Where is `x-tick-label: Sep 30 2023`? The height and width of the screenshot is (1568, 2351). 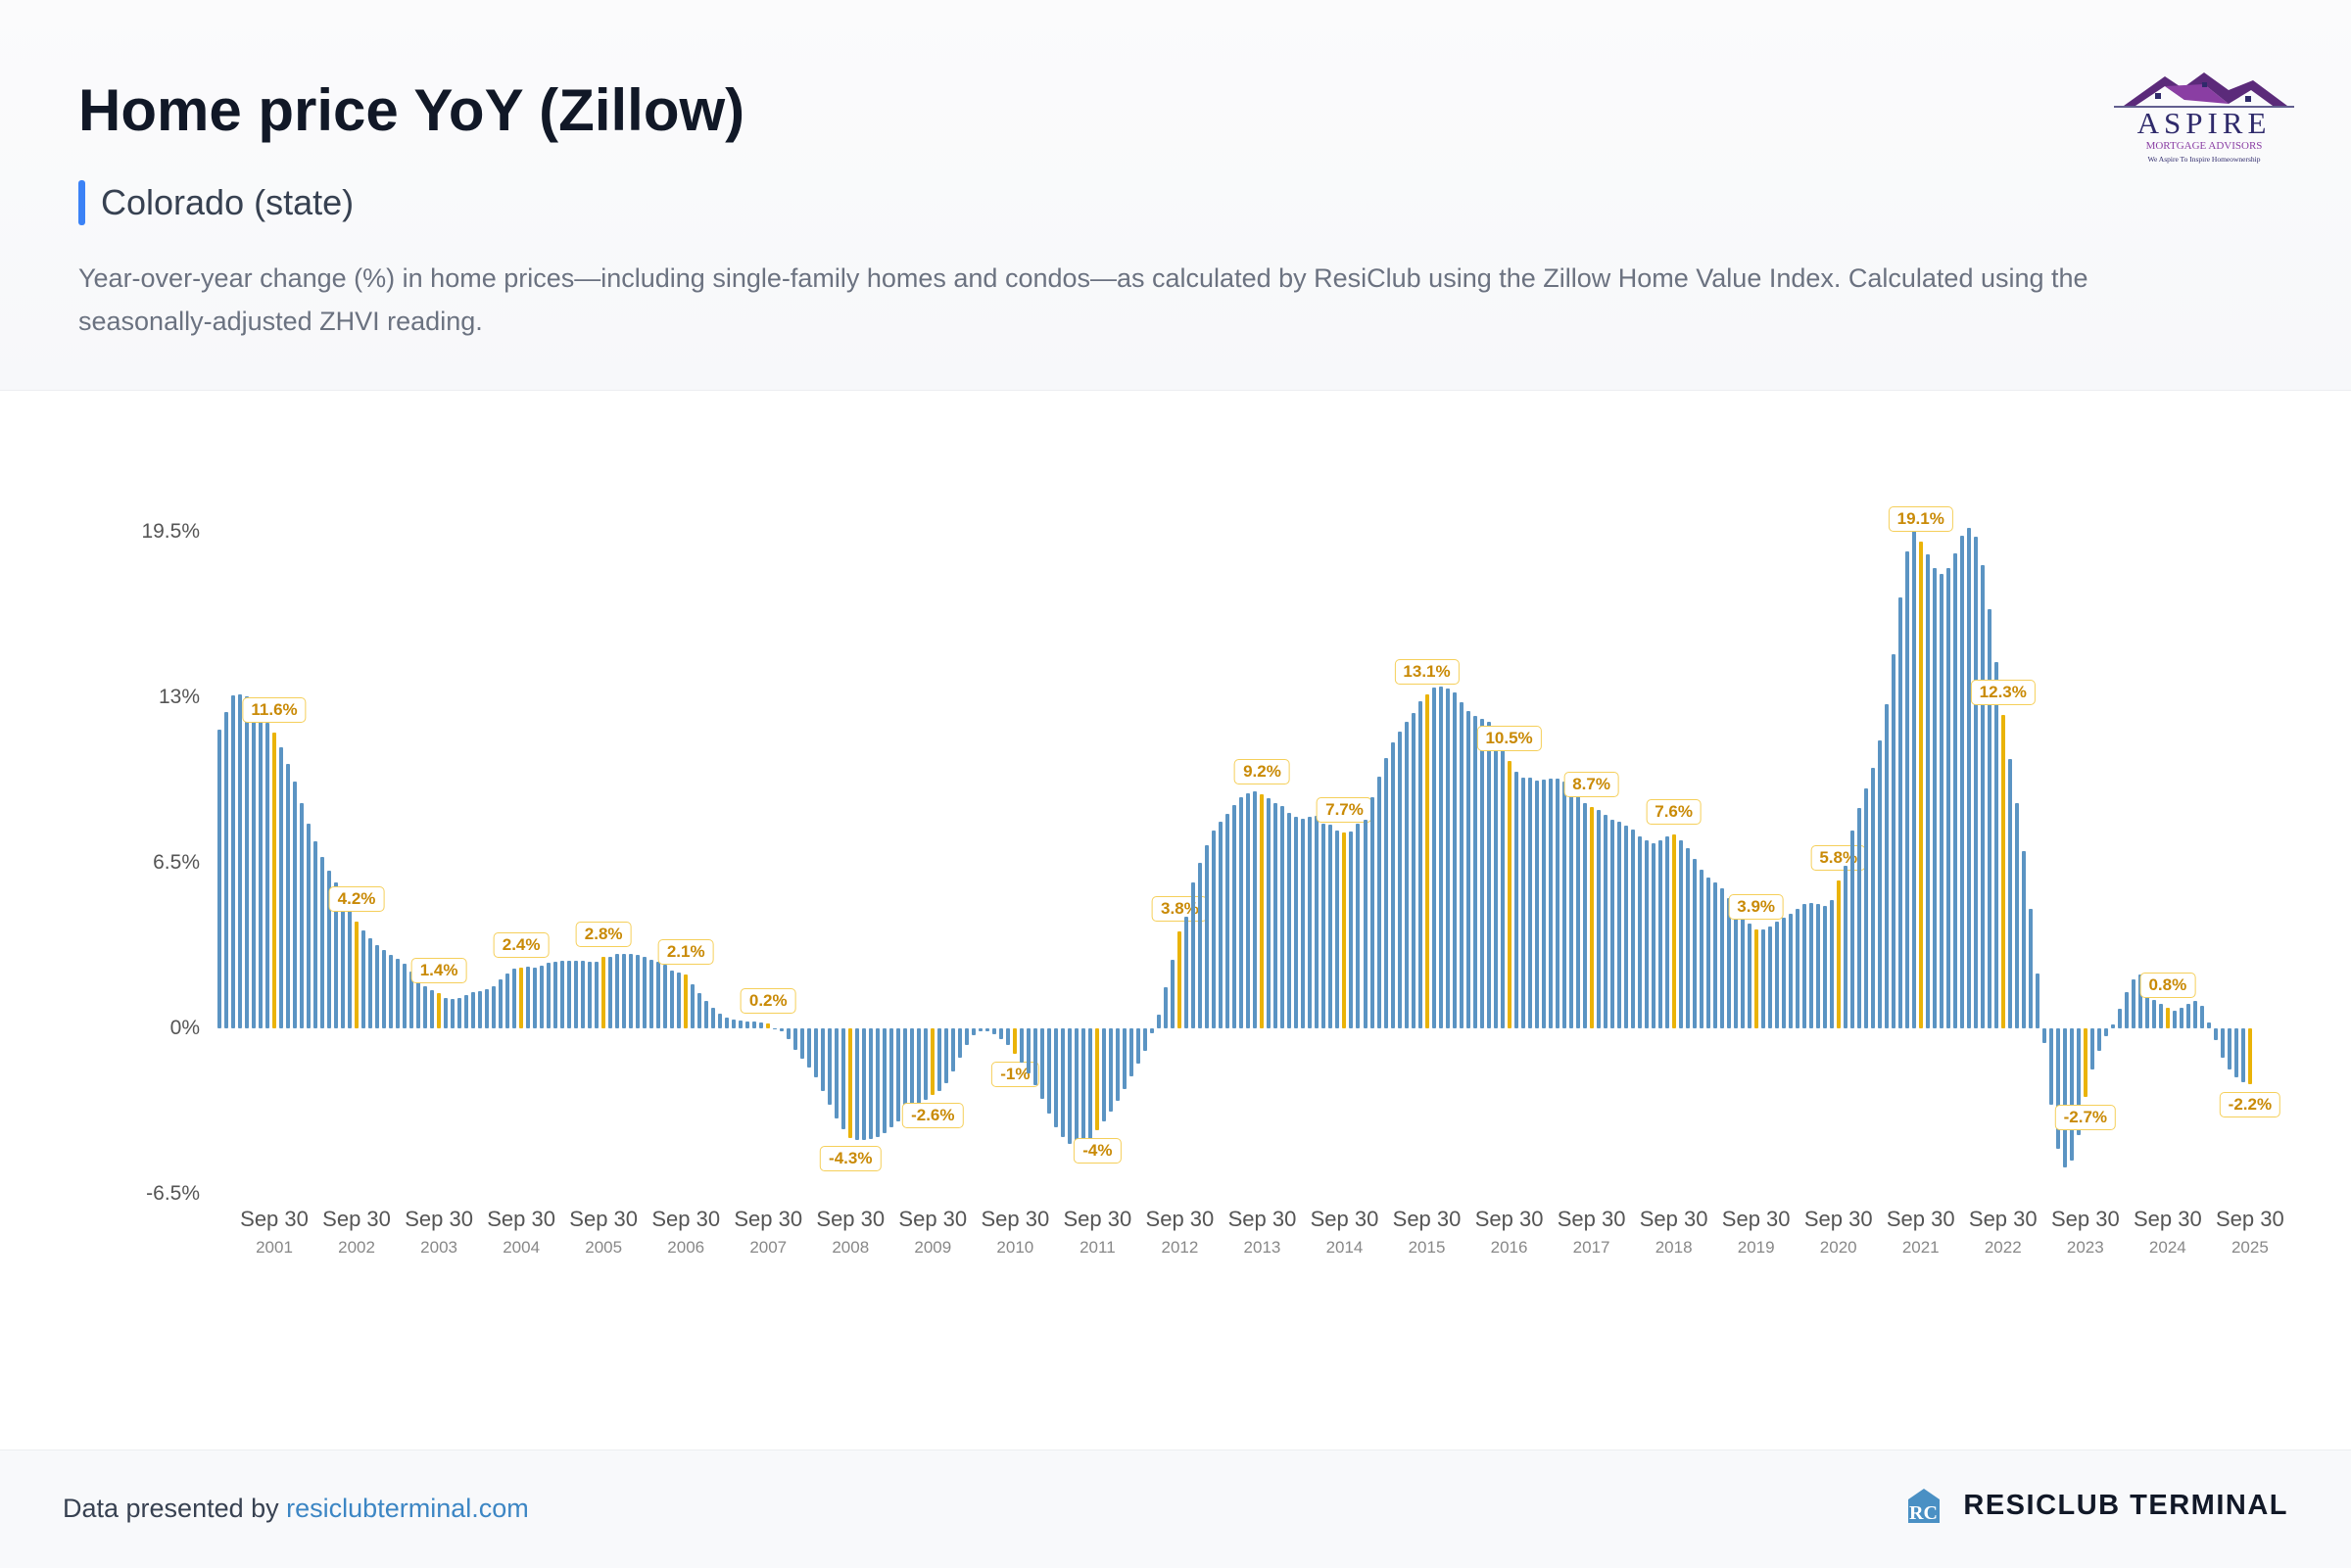
x-tick-label: Sep 30 2023 is located at coordinates (2086, 1232).